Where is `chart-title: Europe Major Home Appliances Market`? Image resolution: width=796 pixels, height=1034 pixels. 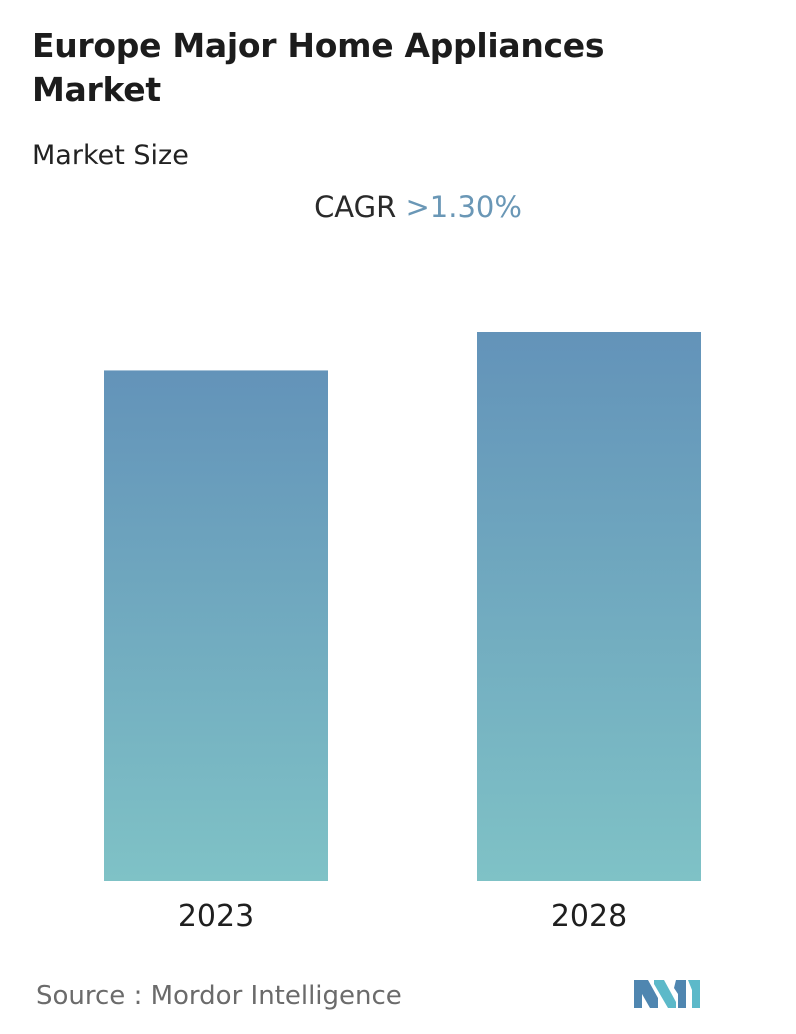 chart-title: Europe Major Home Appliances Market is located at coordinates (318, 67).